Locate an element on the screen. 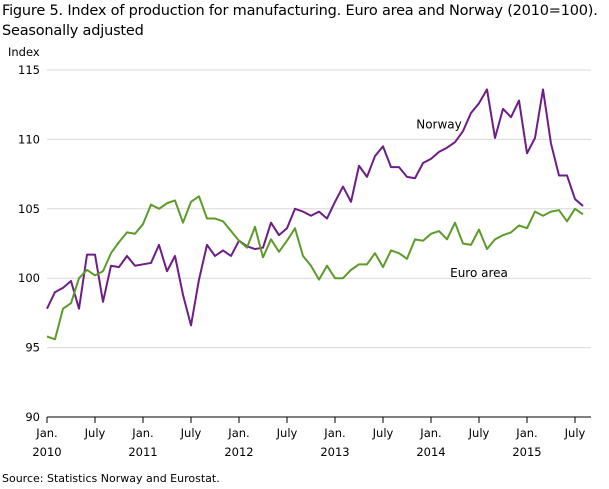 The image size is (609, 489). x-tick-year-label: 2010 is located at coordinates (46, 452).